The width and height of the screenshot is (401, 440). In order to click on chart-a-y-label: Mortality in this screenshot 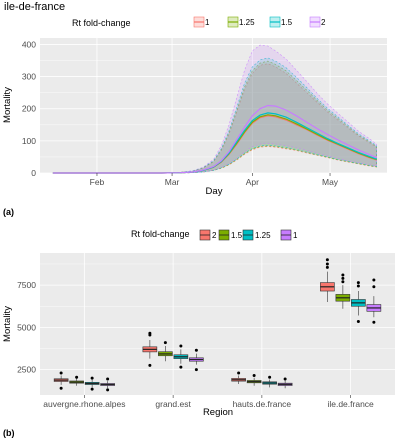, I will do `click(7, 105)`.